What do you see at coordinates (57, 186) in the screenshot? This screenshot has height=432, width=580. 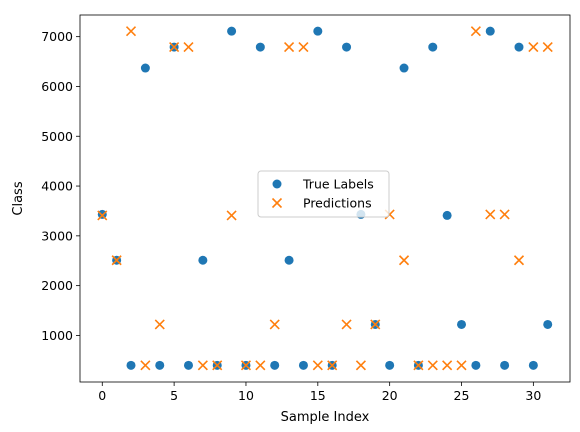 I see `y-tick-label-4000: 4000` at bounding box center [57, 186].